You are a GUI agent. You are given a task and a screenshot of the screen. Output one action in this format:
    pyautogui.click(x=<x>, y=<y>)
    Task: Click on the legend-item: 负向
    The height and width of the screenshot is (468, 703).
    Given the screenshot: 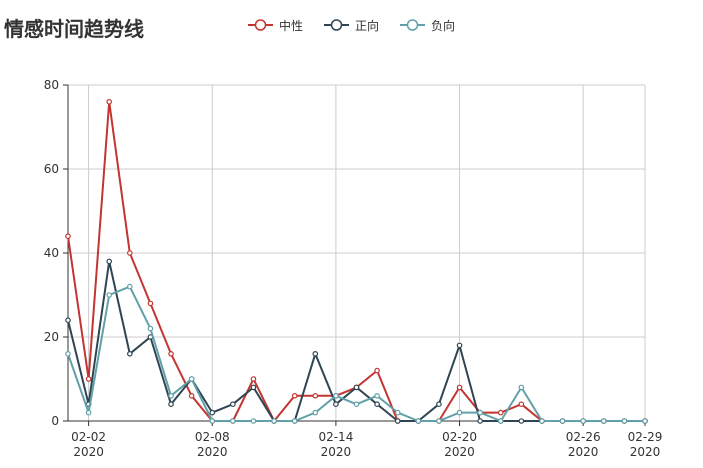 What is the action you would take?
    pyautogui.click(x=427, y=25)
    